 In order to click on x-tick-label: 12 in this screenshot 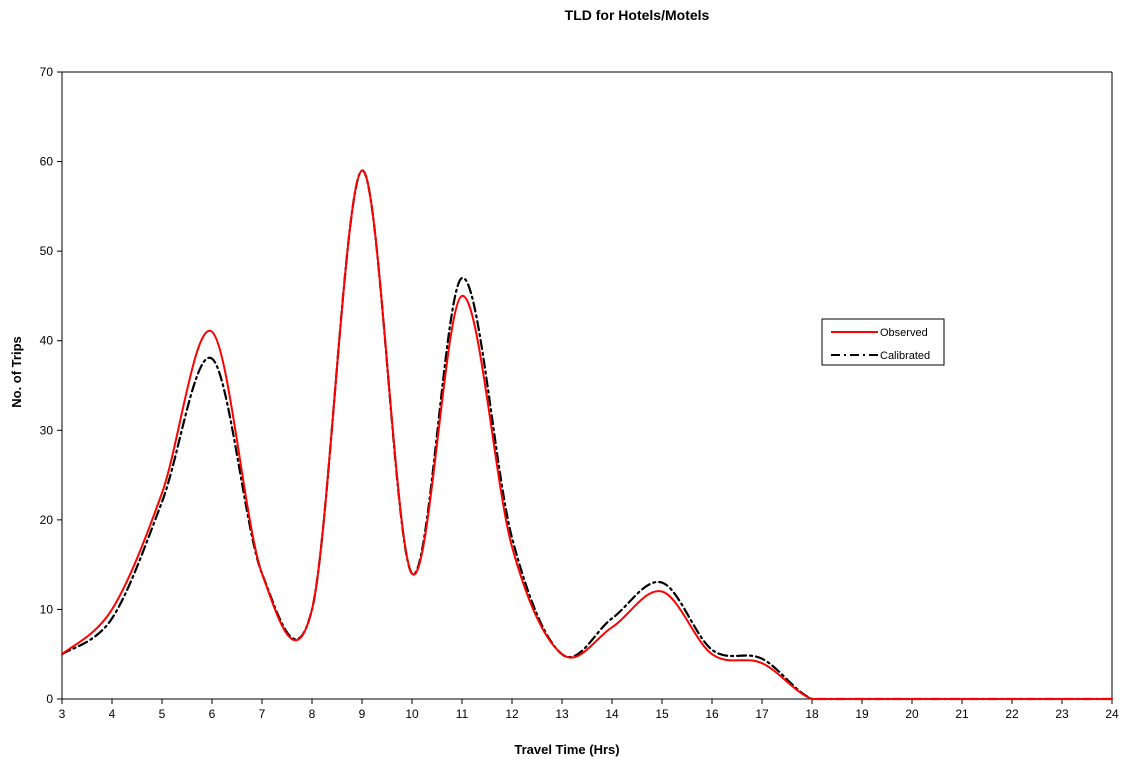, I will do `click(512, 714)`.